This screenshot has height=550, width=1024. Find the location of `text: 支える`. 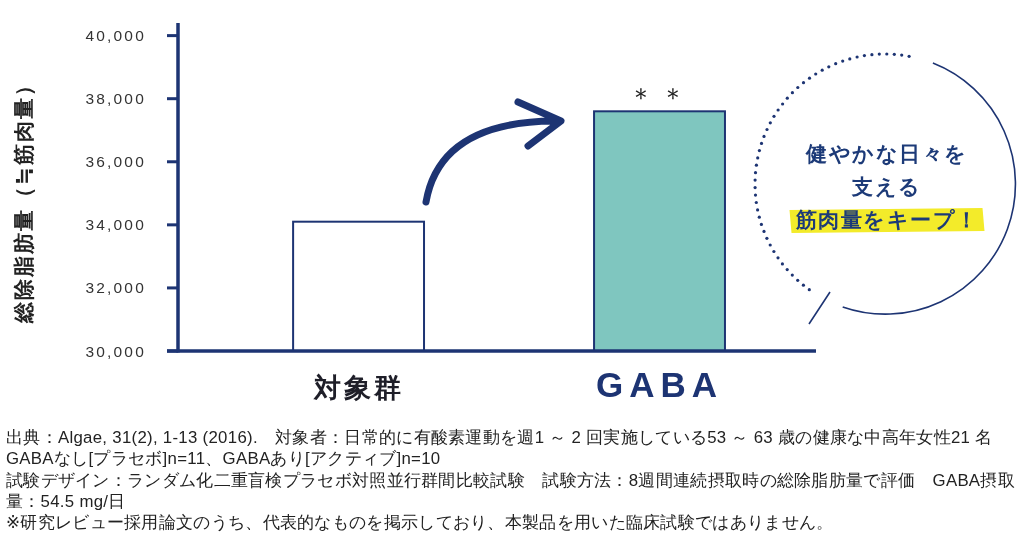

text: 支える is located at coordinates (886, 186).